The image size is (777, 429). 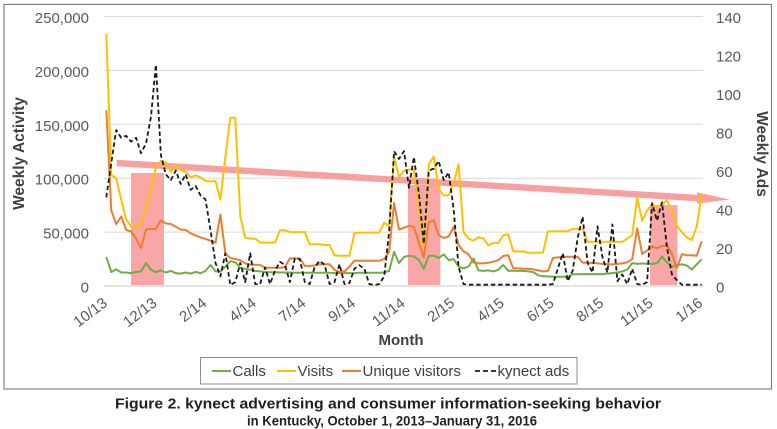 What do you see at coordinates (249, 371) in the screenshot?
I see `svg-text: Calls` at bounding box center [249, 371].